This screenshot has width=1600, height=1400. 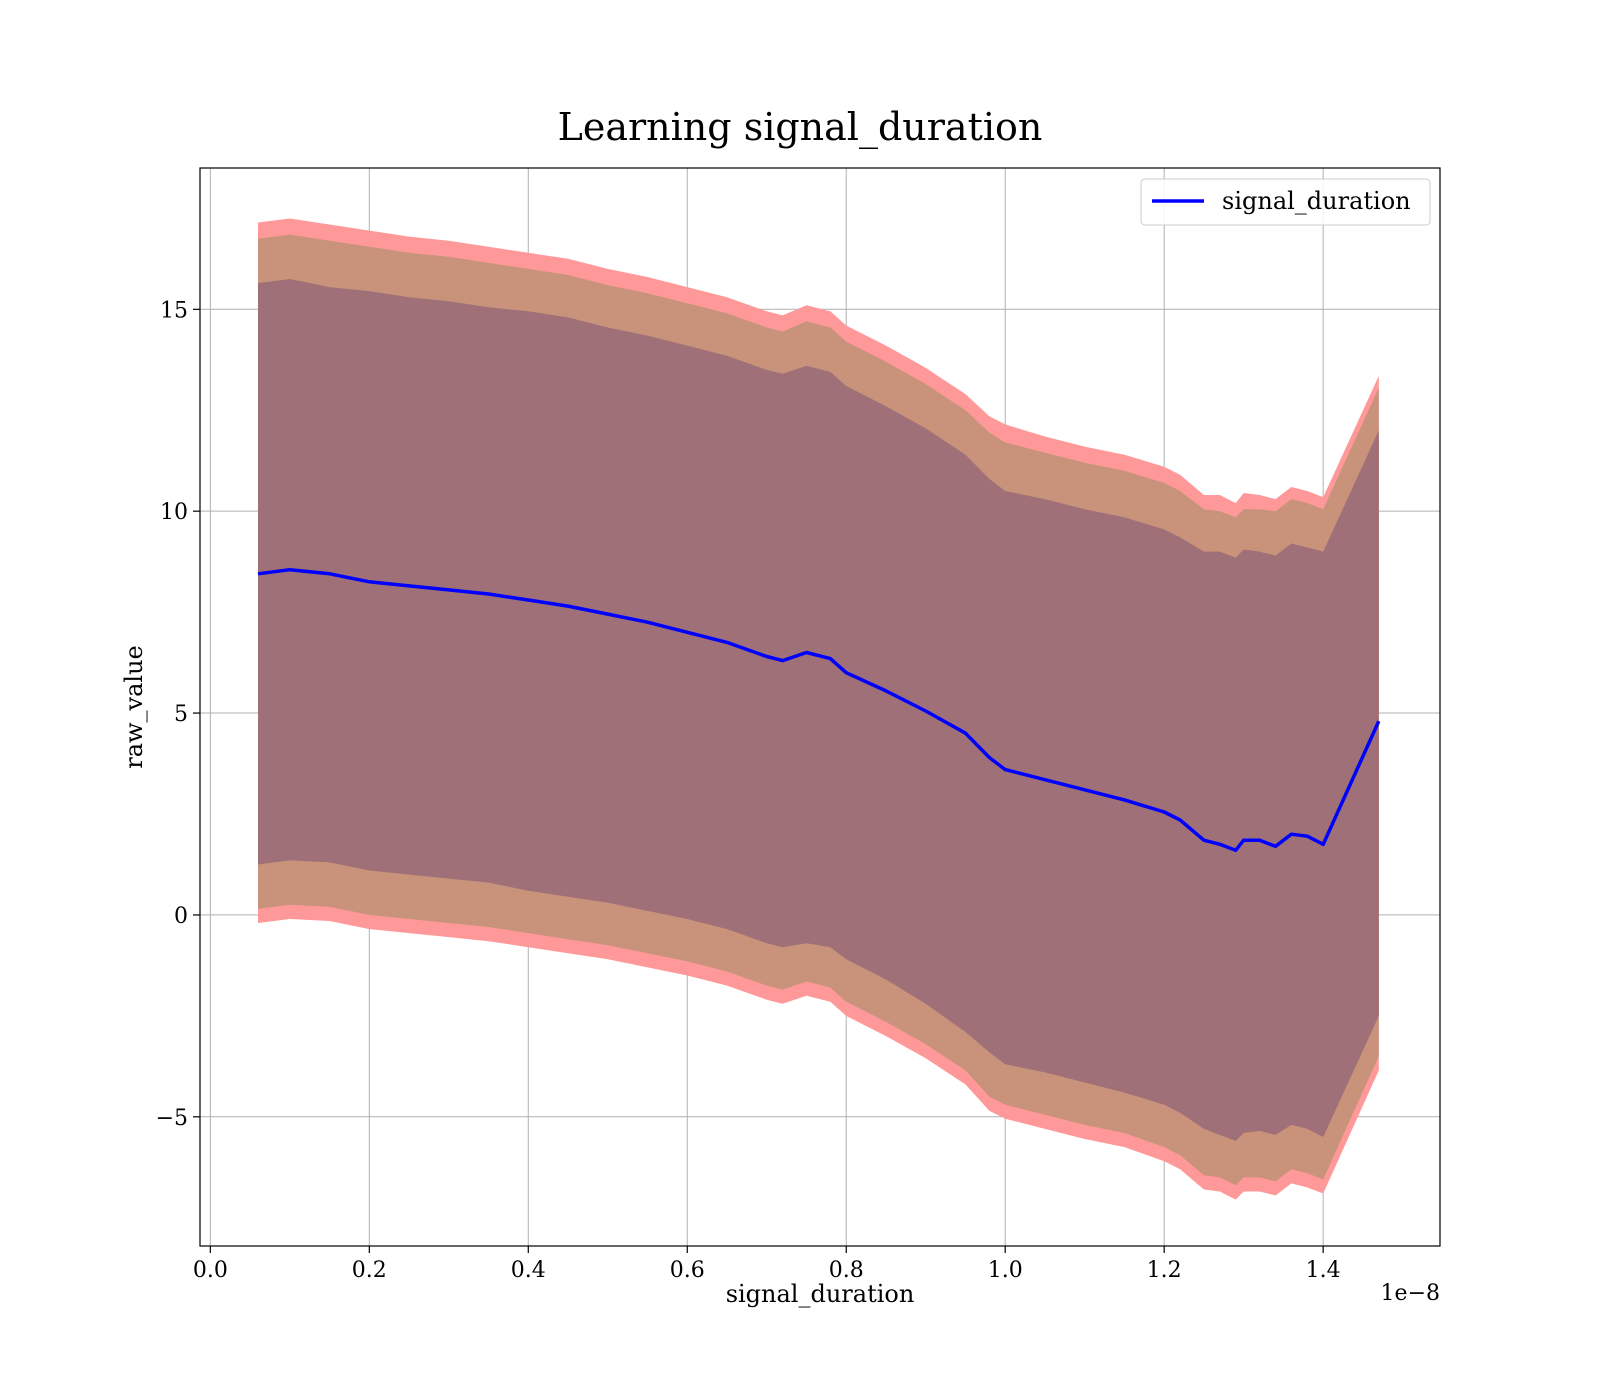 I want to click on y-tick-label-1: 0, so click(x=181, y=916).